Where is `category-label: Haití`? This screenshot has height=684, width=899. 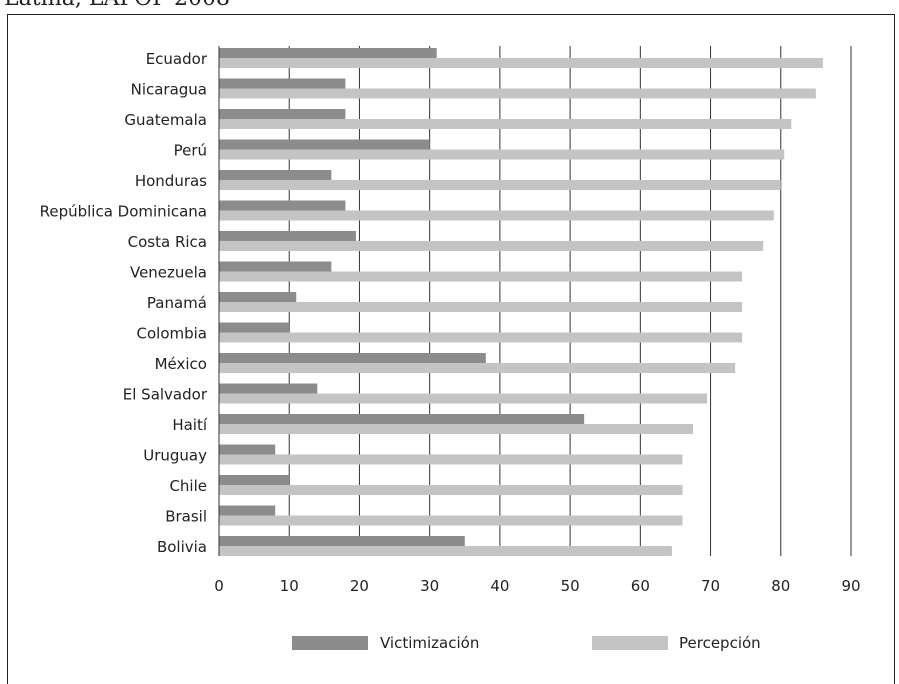
category-label: Haití is located at coordinates (190, 425).